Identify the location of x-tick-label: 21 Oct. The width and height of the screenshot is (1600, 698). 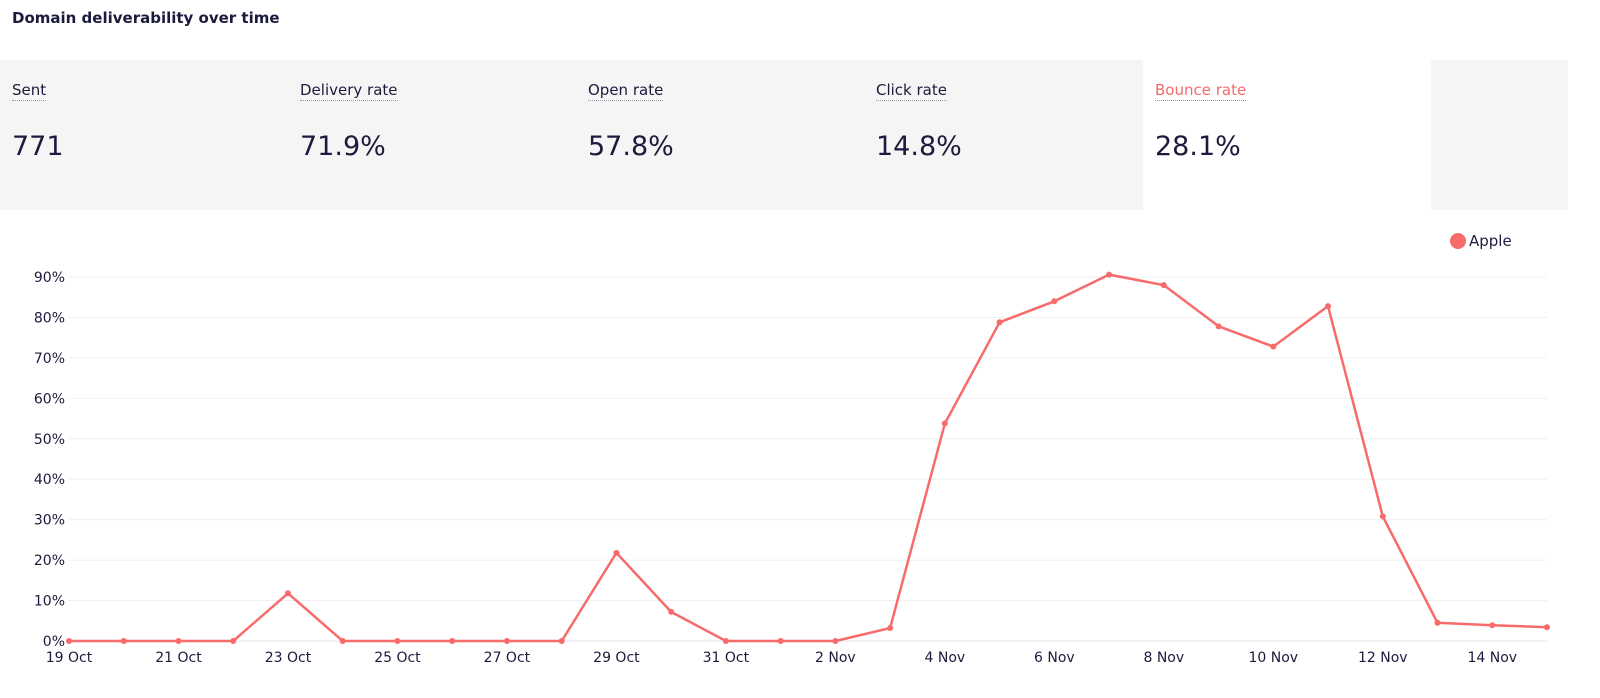
(178, 658).